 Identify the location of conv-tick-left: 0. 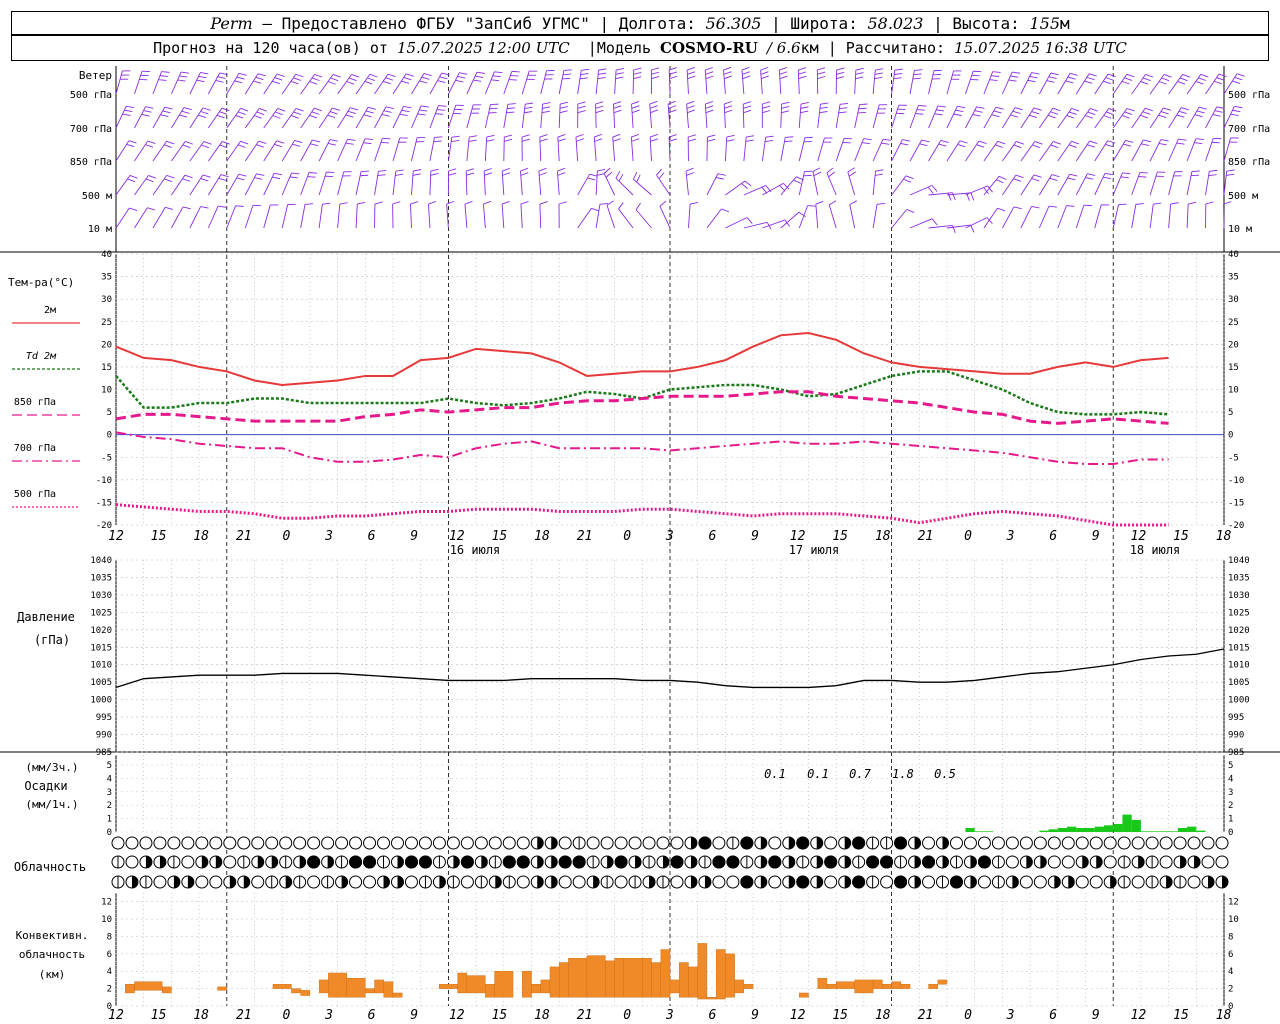
(109, 1007).